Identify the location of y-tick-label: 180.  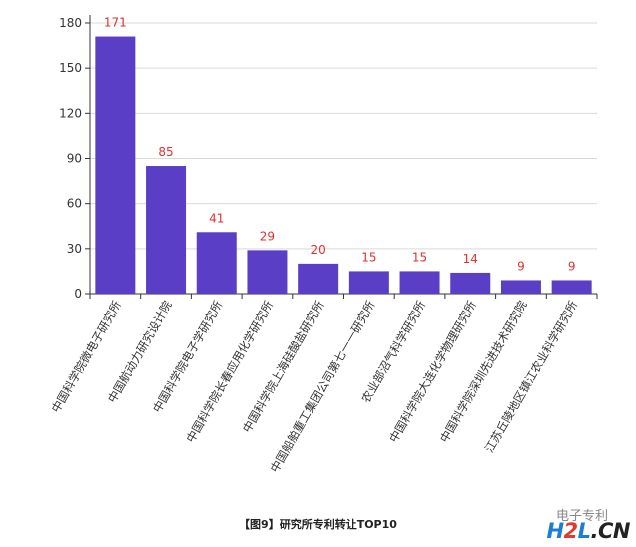
(70, 23).